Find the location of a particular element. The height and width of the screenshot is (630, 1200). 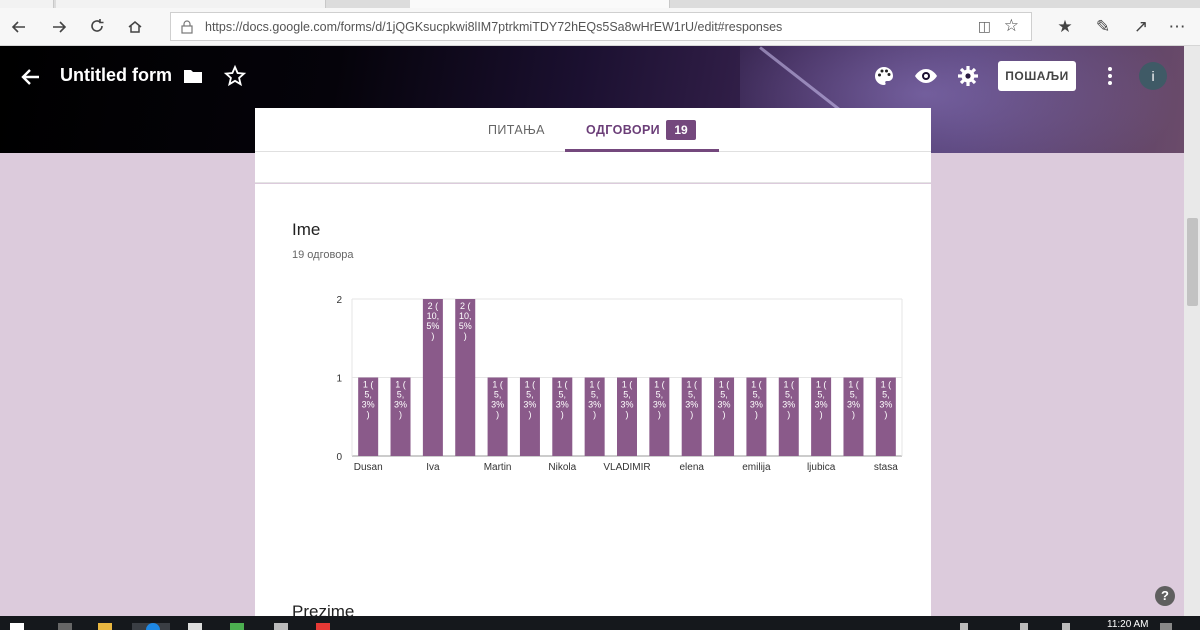

responses-summary-card is located at coordinates (593, 167).